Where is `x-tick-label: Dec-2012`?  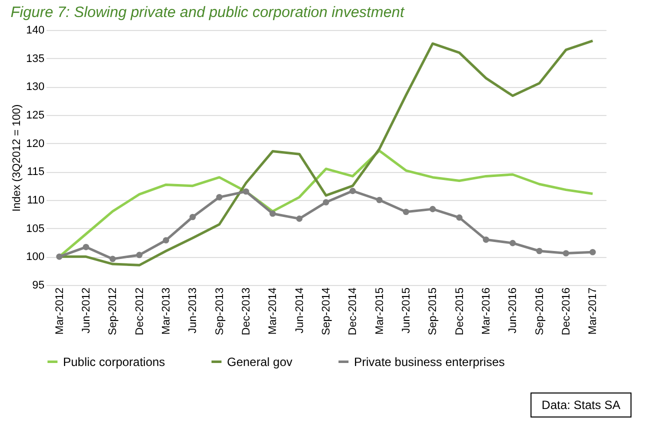 x-tick-label: Dec-2012 is located at coordinates (140, 312).